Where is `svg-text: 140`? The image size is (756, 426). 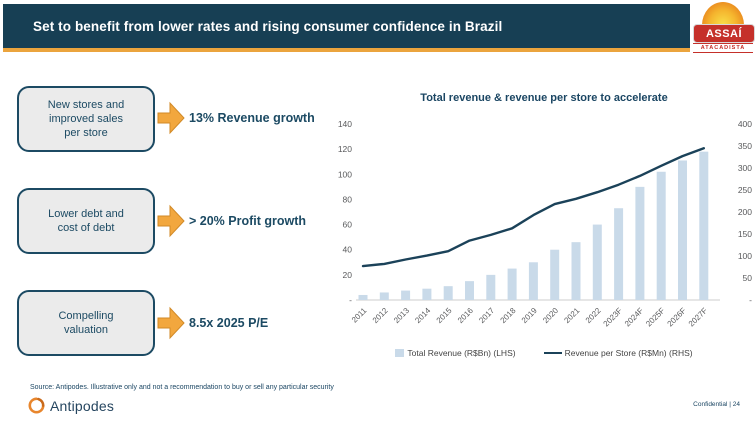 svg-text: 140 is located at coordinates (345, 124).